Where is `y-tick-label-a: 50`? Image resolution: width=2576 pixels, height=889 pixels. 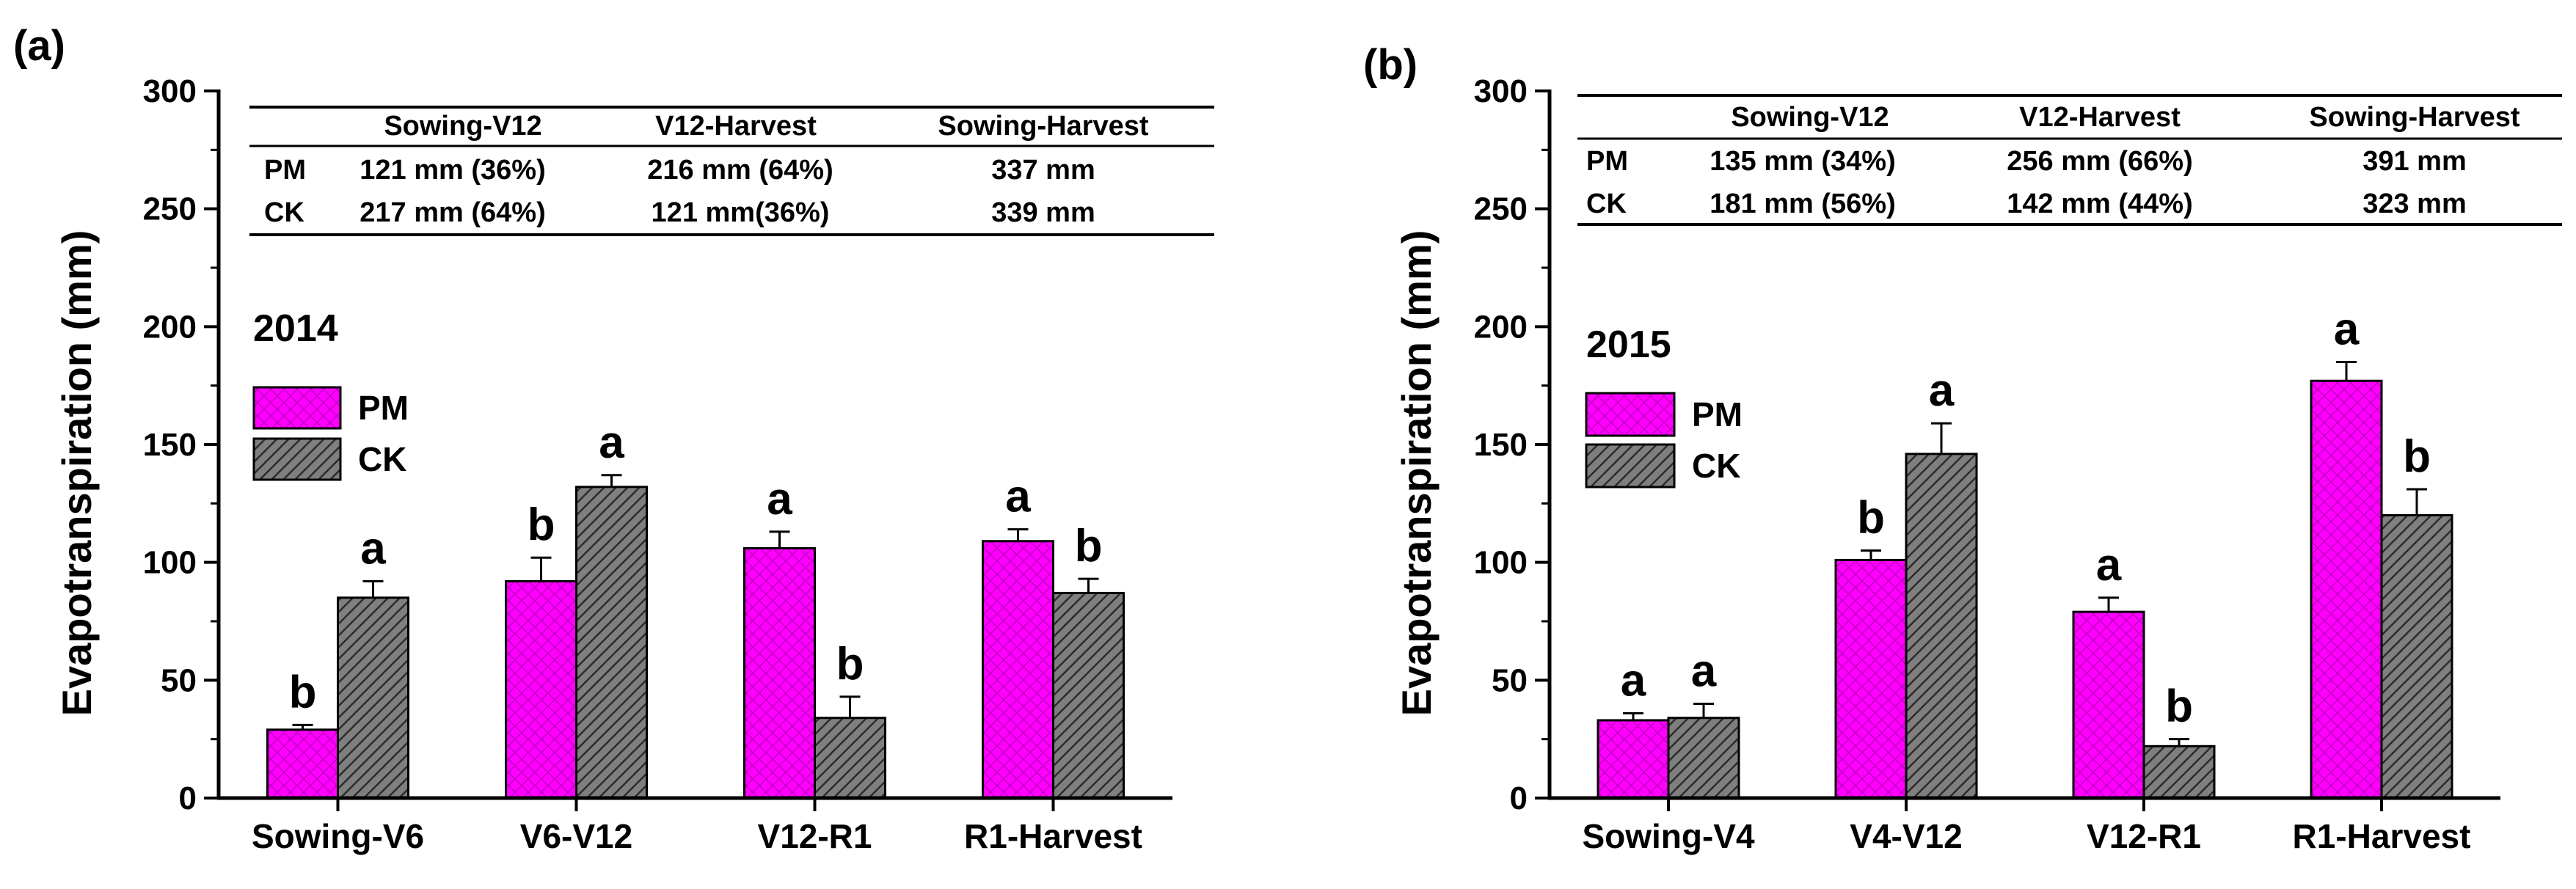
y-tick-label-a: 50 is located at coordinates (179, 680).